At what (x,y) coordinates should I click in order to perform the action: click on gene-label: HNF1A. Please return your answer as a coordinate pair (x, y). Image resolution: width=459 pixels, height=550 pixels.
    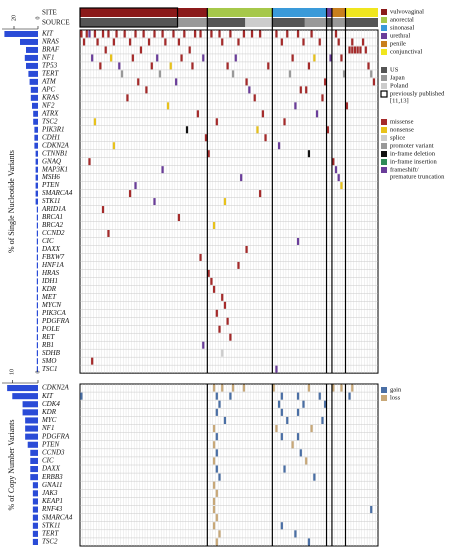
    Looking at the image, I should click on (53, 265).